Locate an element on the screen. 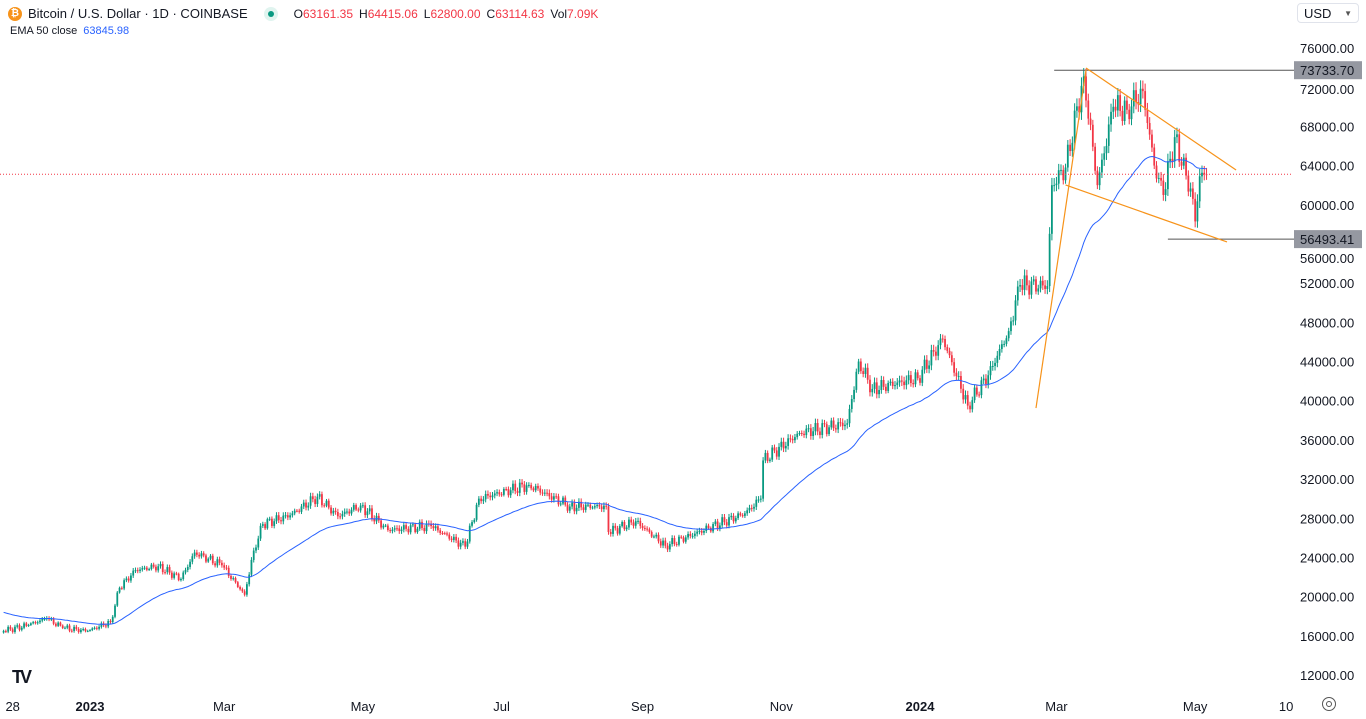 The image size is (1366, 719). currency-select: USD ▼ is located at coordinates (1328, 13).